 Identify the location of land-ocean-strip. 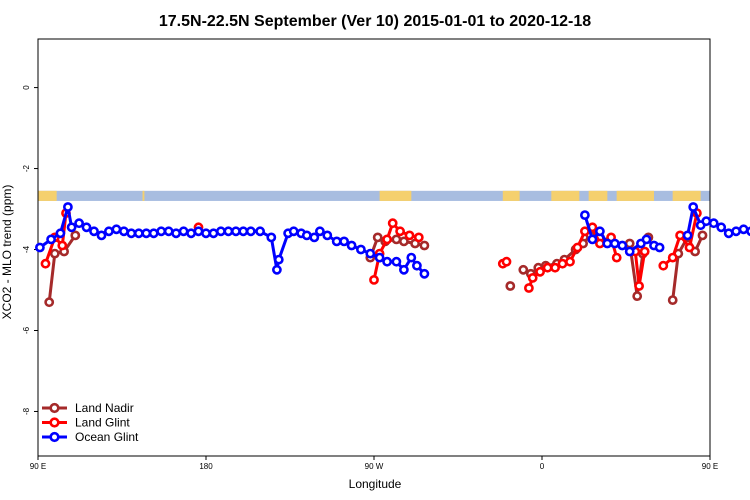
(374, 195).